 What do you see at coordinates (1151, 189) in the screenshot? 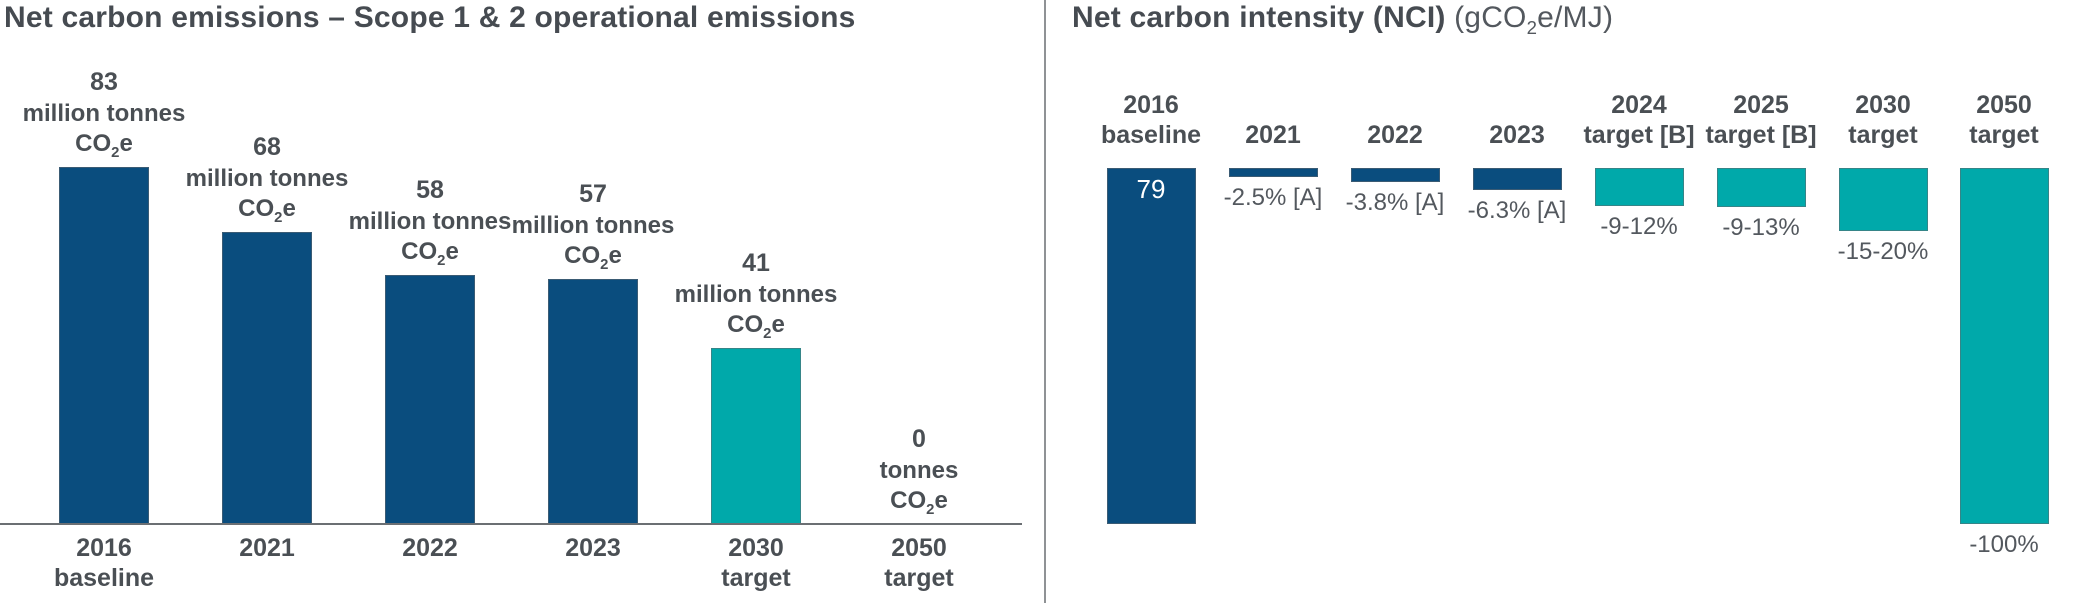
I see `baseline-value-label: 79` at bounding box center [1151, 189].